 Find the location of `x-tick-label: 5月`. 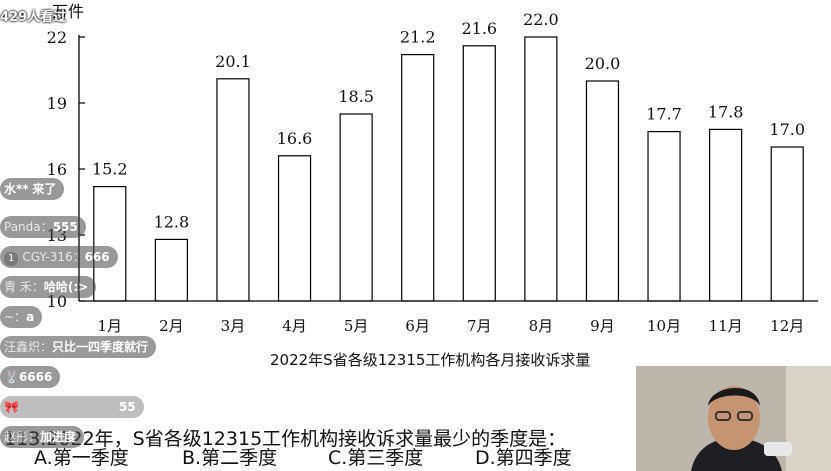

x-tick-label: 5月 is located at coordinates (356, 326).